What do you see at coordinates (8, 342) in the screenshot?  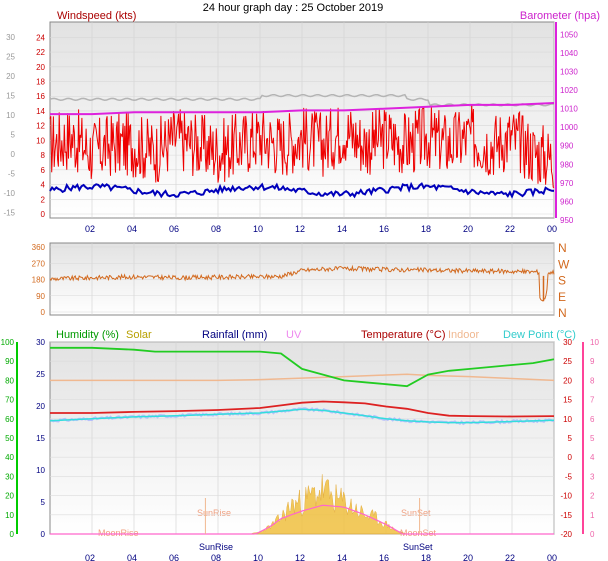 I see `humidity-tick-label: 100` at bounding box center [8, 342].